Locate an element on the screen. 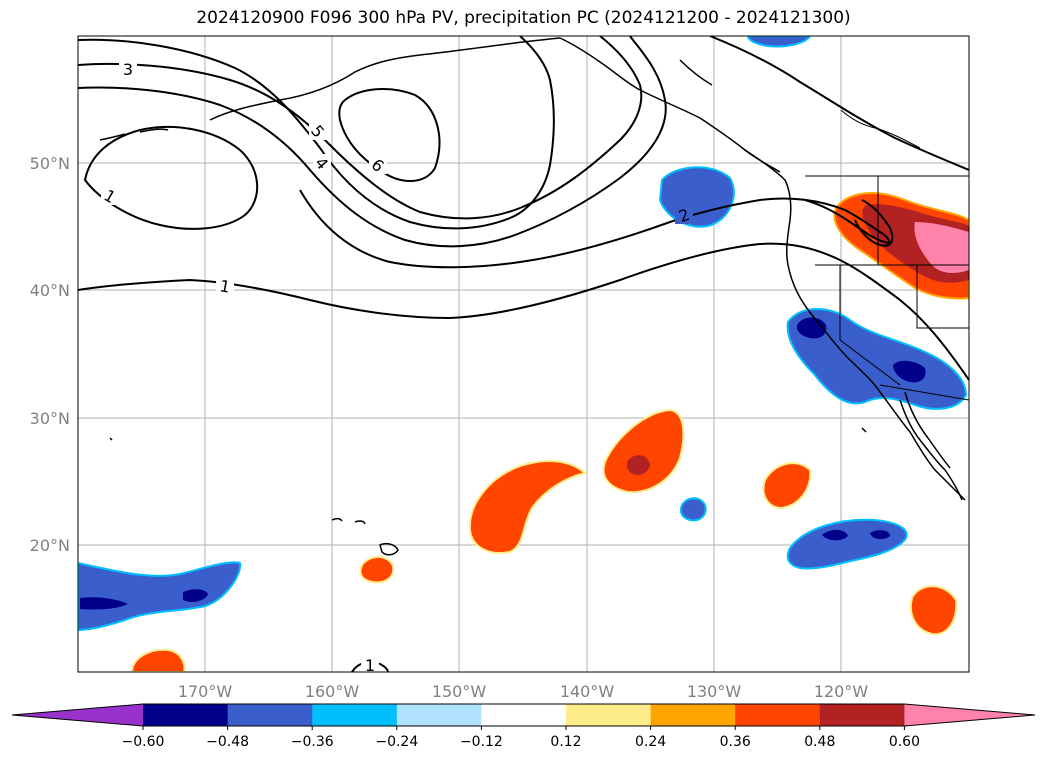  colorbar-tick-label: −0.48 is located at coordinates (227, 742).